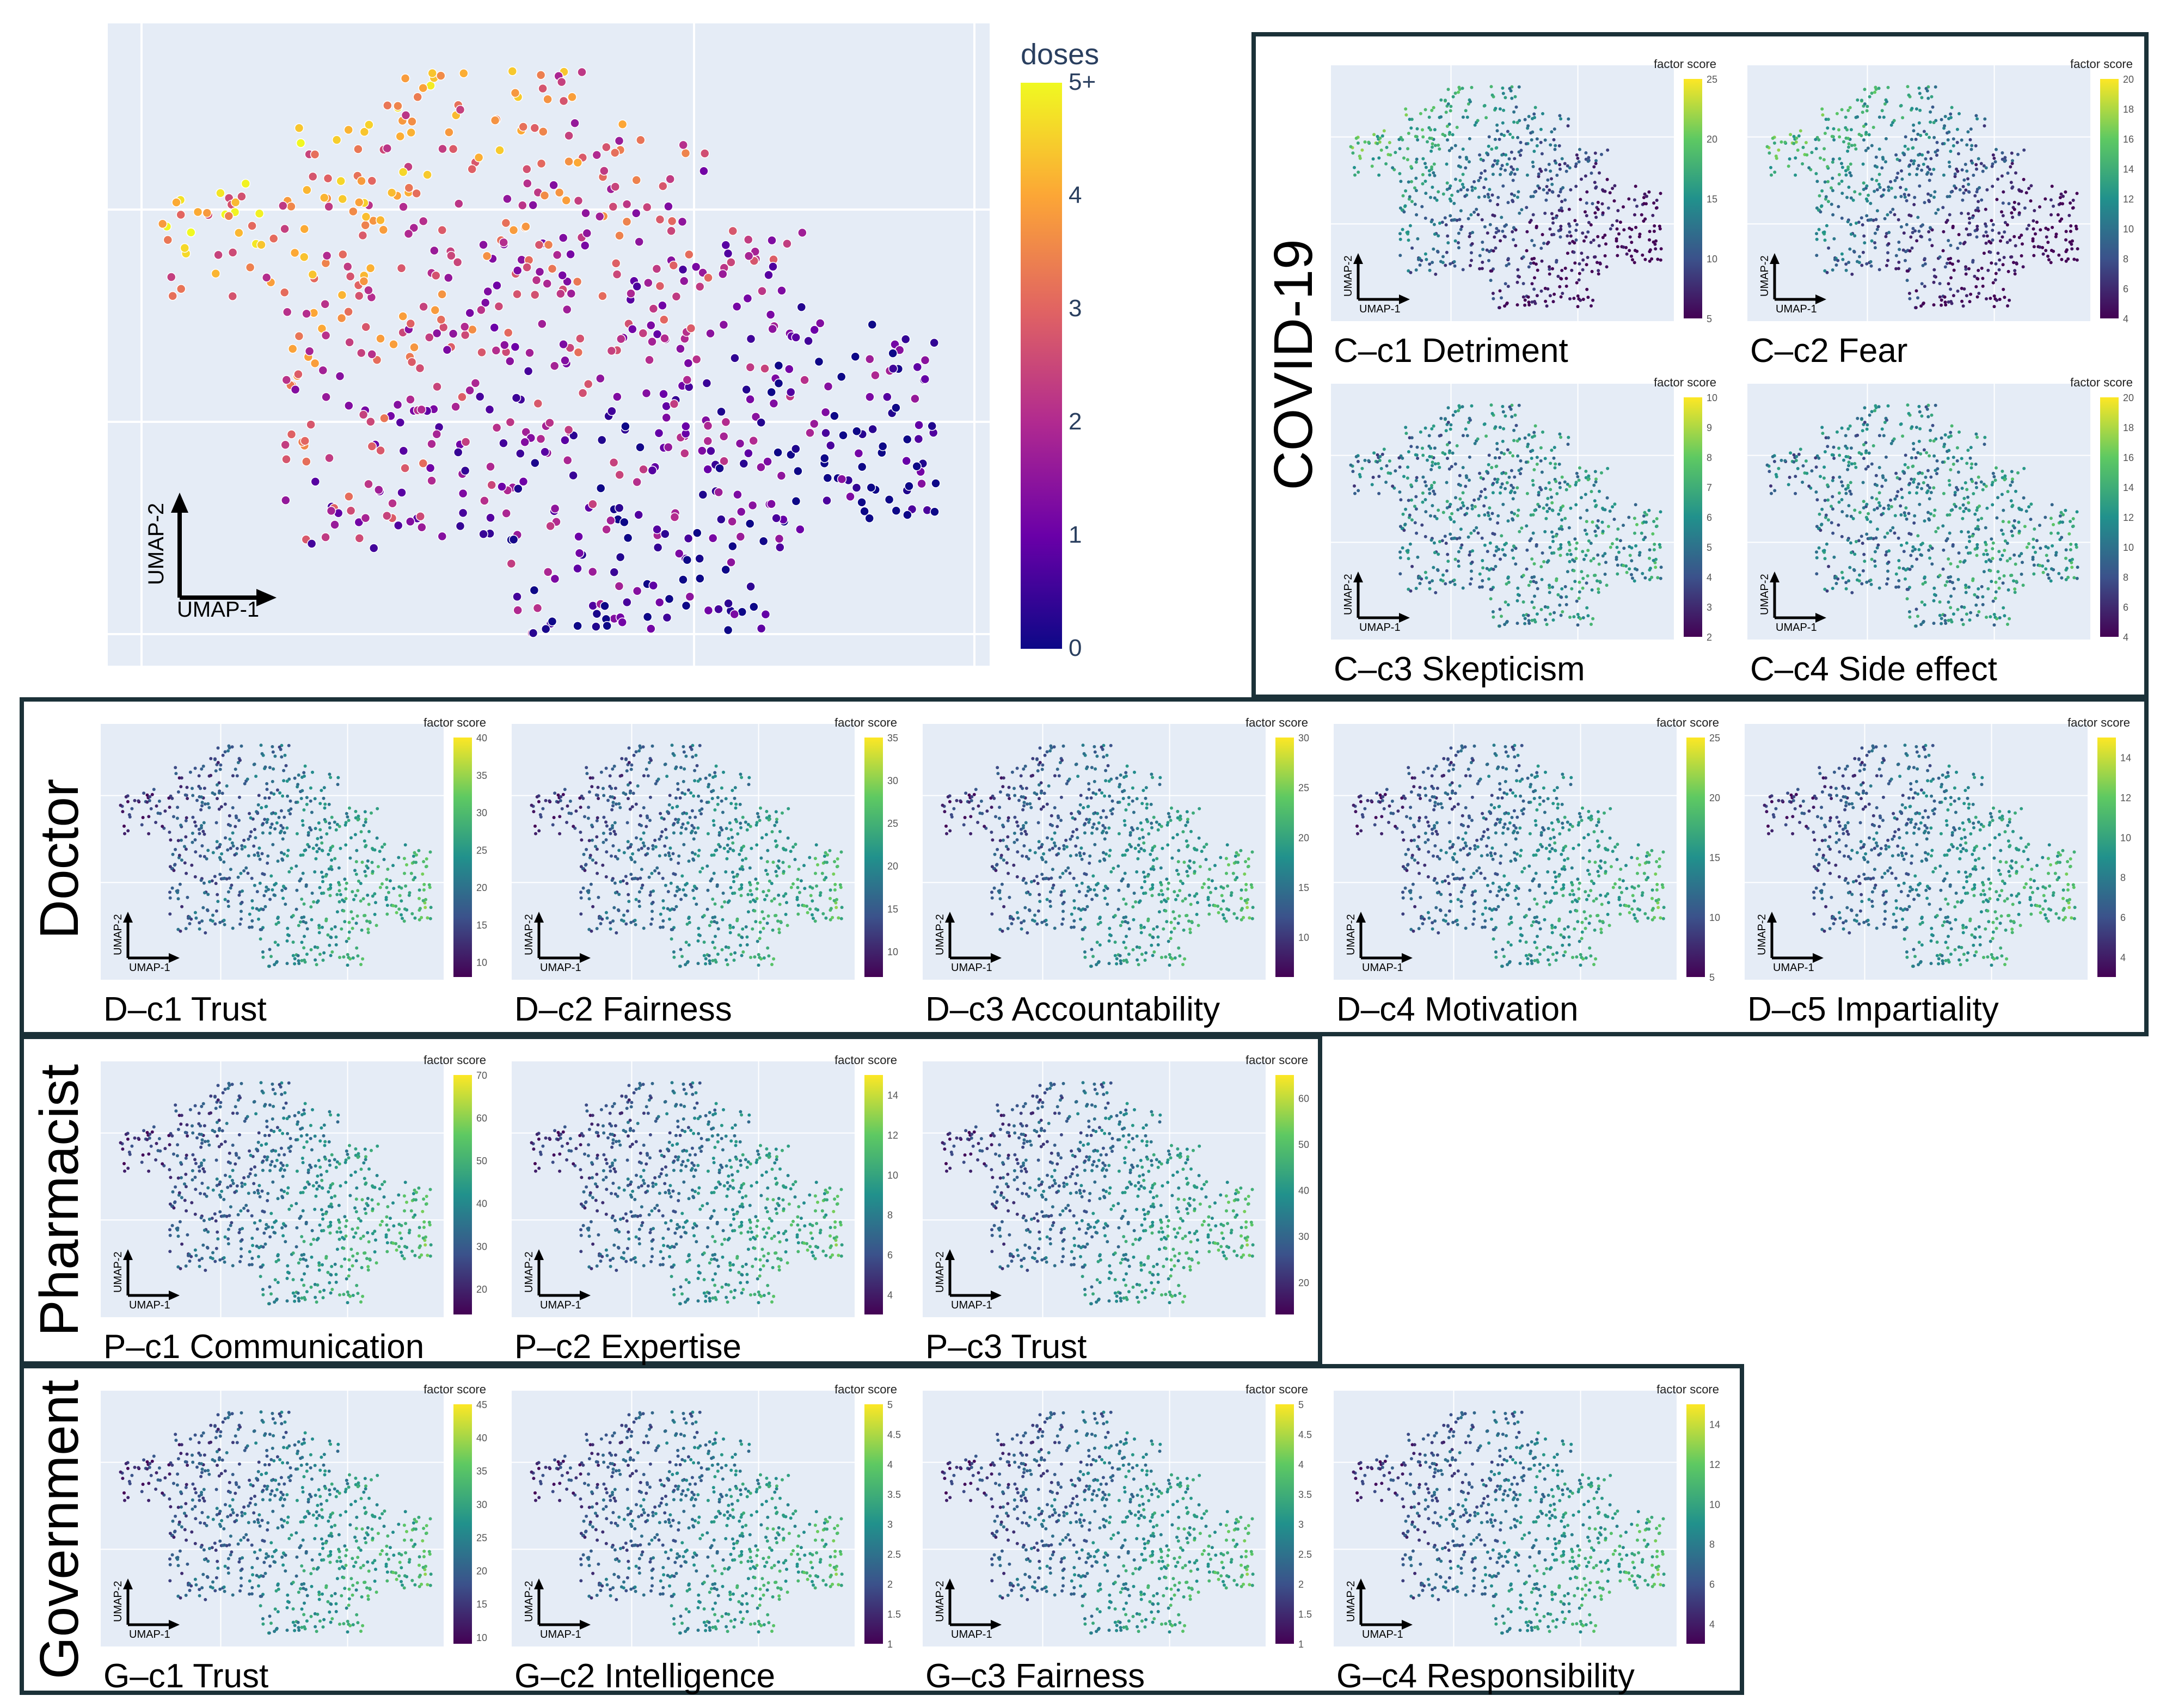 Image resolution: width=2160 pixels, height=1708 pixels. What do you see at coordinates (481, 887) in the screenshot?
I see `panel-colorbar-tick: 20` at bounding box center [481, 887].